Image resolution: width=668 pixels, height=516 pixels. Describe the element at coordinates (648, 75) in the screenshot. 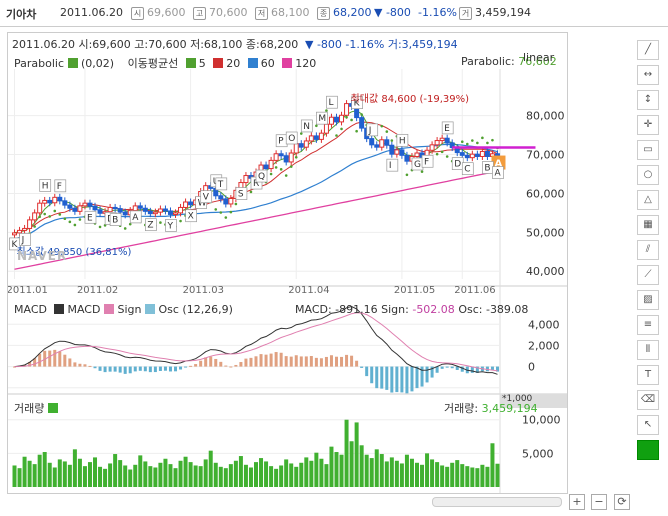

I see `horizontal-extend-tool-icon: ↔` at that location.